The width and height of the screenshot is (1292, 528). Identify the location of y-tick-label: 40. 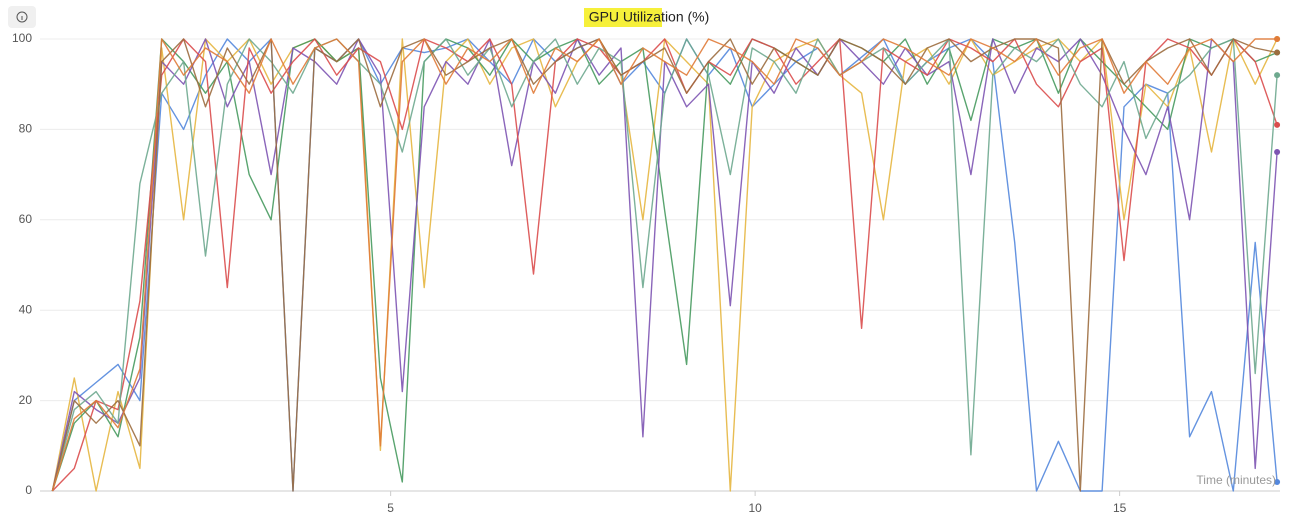
(26, 309).